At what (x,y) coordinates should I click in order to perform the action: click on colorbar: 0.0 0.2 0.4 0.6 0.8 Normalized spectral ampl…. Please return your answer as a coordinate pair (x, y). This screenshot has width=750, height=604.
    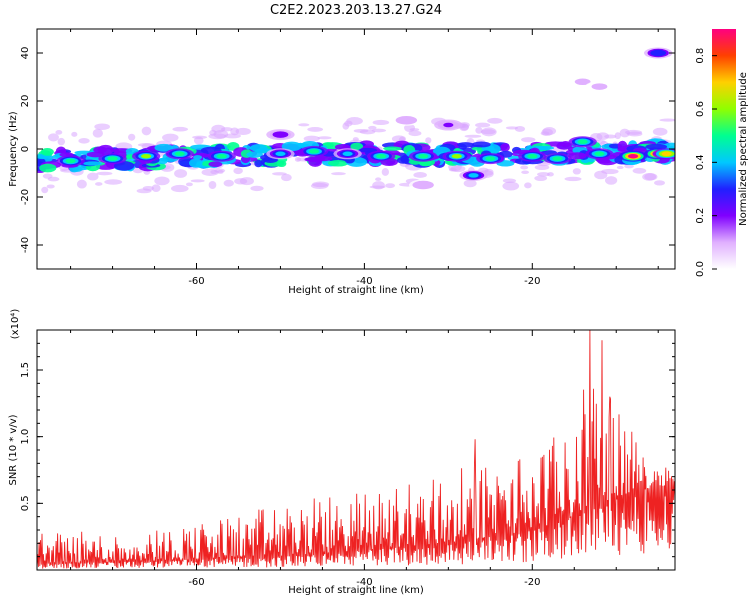
    Looking at the image, I should click on (722, 153).